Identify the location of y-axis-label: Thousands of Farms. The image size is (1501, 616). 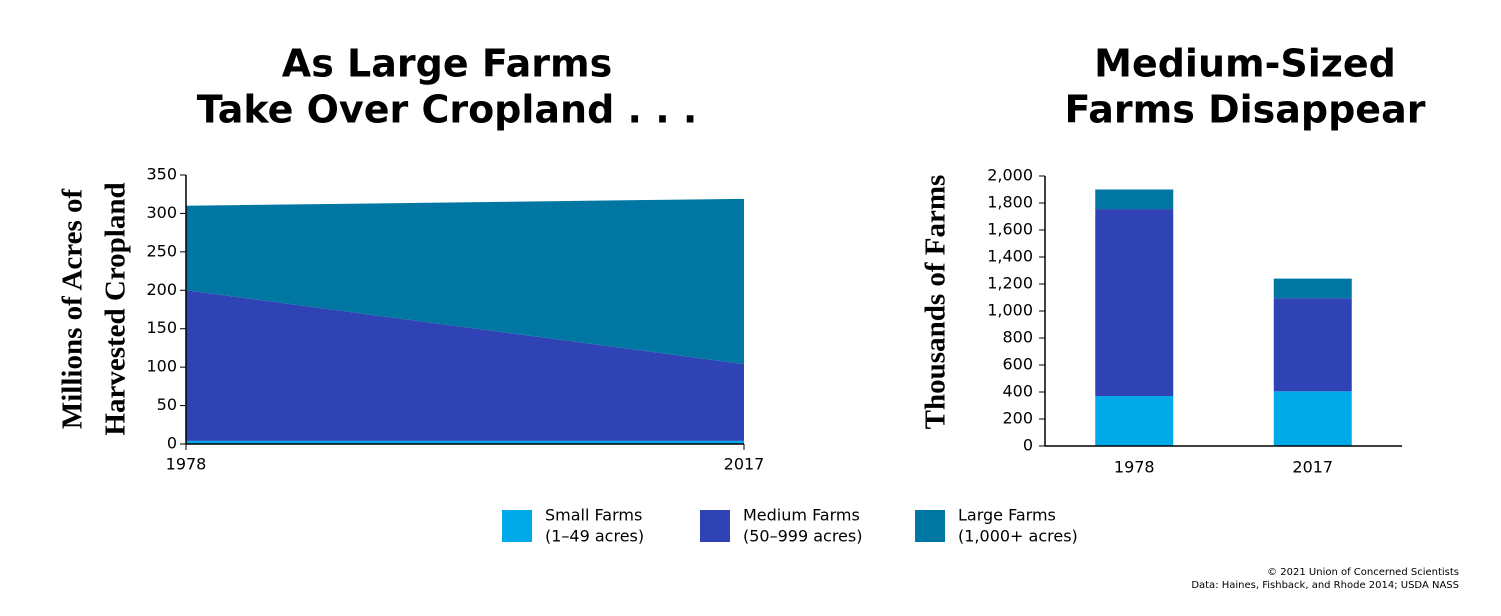
(936, 302).